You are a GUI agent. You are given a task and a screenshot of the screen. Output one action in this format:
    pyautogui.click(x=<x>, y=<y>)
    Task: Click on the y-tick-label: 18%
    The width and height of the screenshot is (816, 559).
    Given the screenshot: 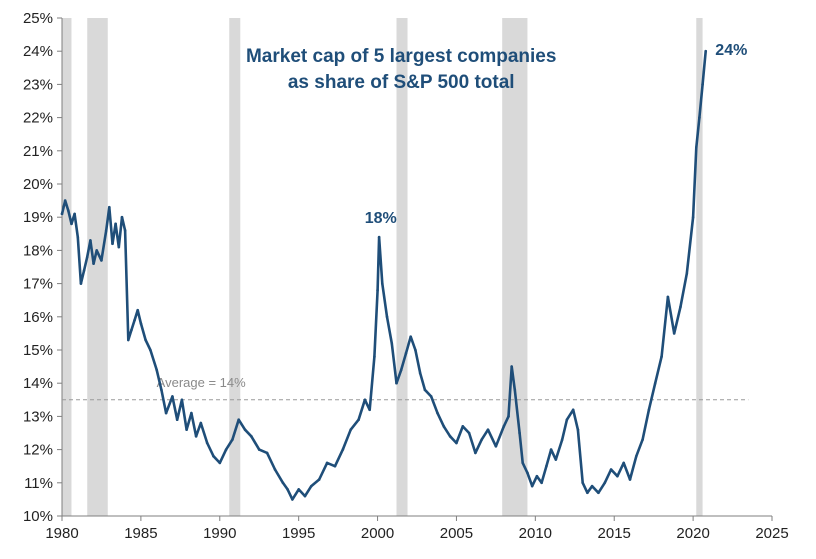 What is the action you would take?
    pyautogui.click(x=38, y=250)
    